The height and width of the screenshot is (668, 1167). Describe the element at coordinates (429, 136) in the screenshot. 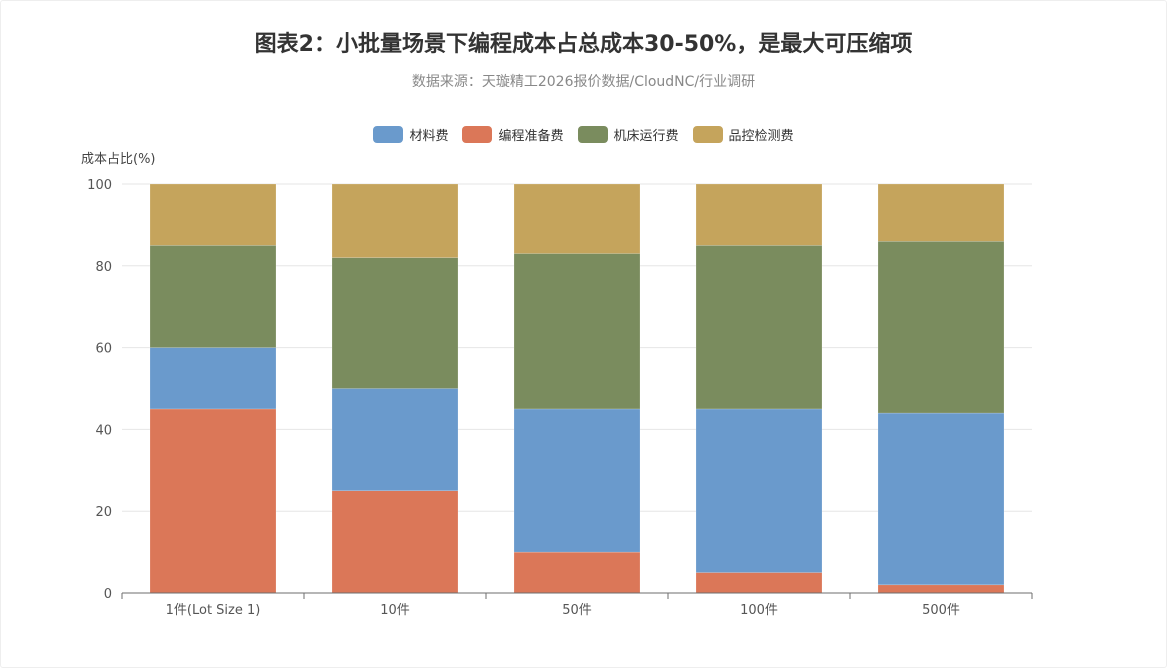

I see `legend-label: 材料费` at that location.